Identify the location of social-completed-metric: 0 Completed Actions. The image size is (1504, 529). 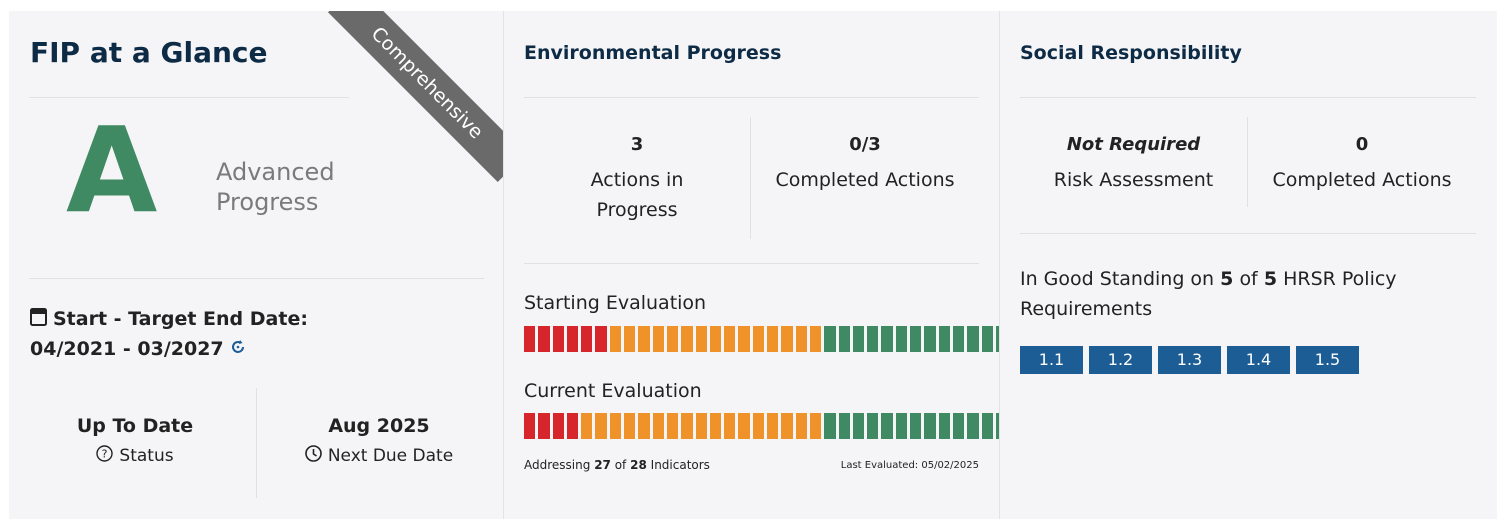
(1362, 164).